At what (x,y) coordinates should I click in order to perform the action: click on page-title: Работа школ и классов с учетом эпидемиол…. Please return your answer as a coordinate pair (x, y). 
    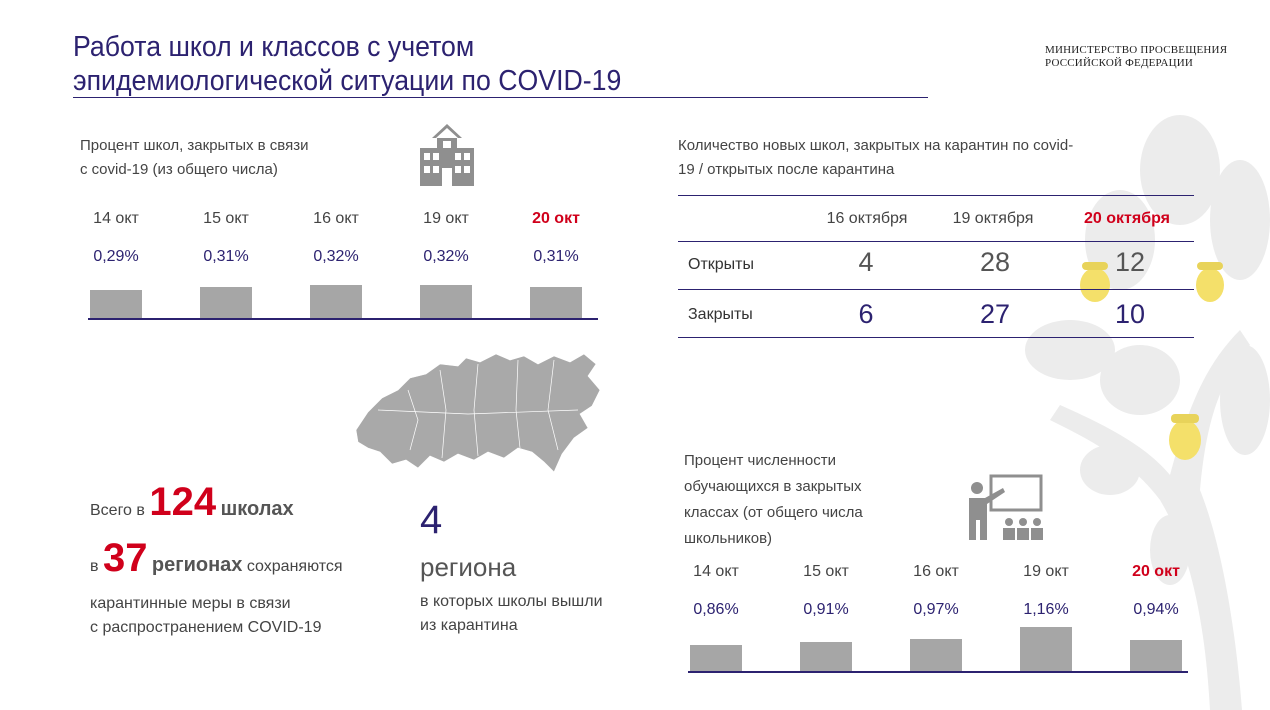
    Looking at the image, I should click on (347, 64).